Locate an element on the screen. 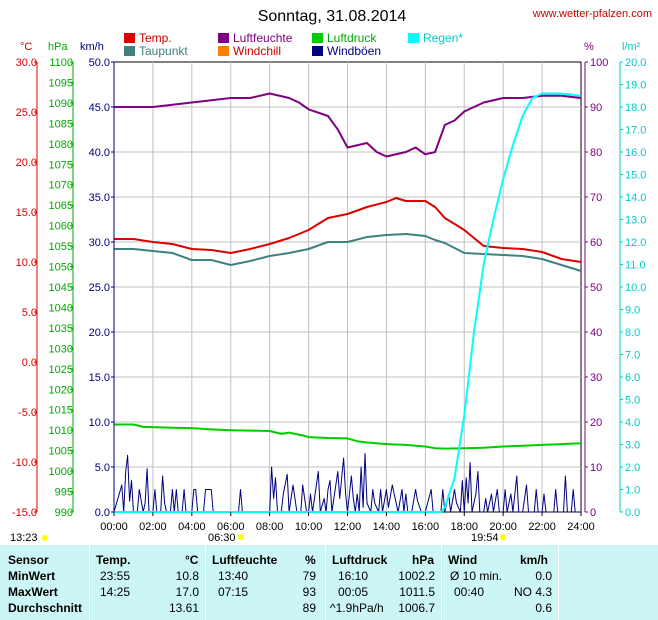  th-pressure: Luftdruck is located at coordinates (360, 560).